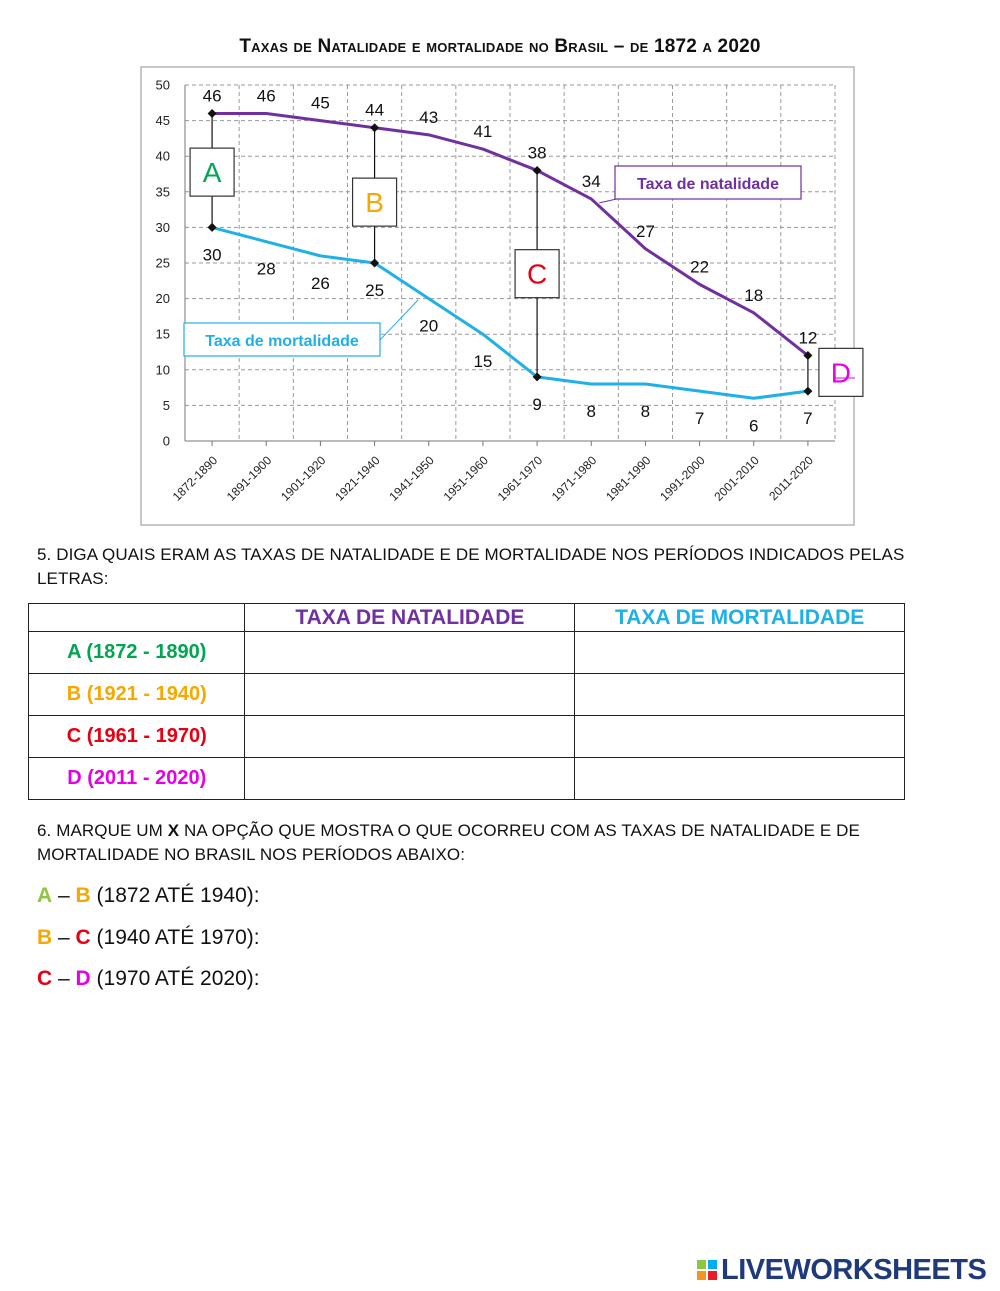 The width and height of the screenshot is (1000, 1291). What do you see at coordinates (410, 694) in the screenshot?
I see `answer-cell-b-natalidade` at bounding box center [410, 694].